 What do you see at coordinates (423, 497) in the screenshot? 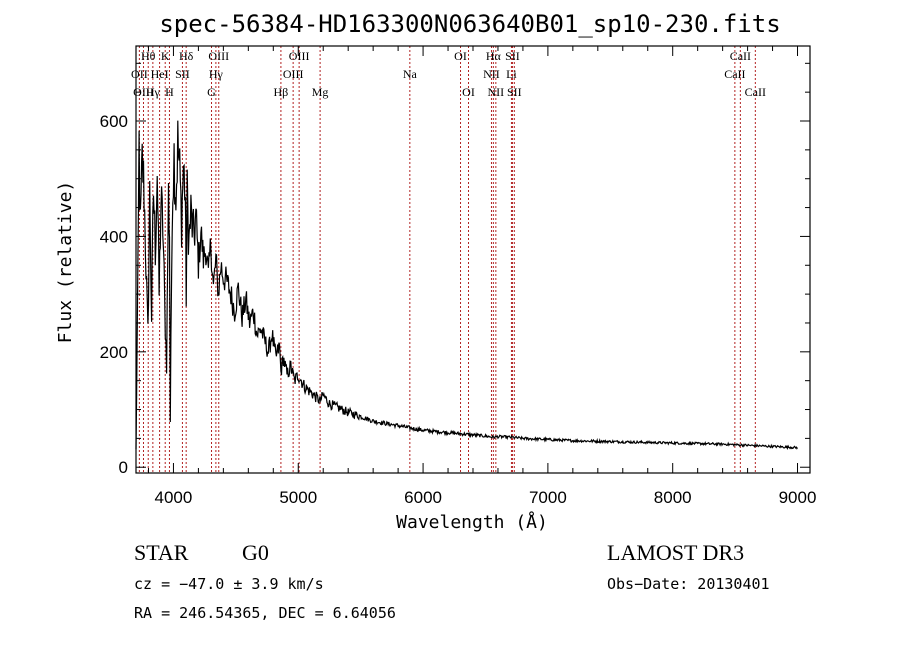
I see `x-tick-label: 6000` at bounding box center [423, 497].